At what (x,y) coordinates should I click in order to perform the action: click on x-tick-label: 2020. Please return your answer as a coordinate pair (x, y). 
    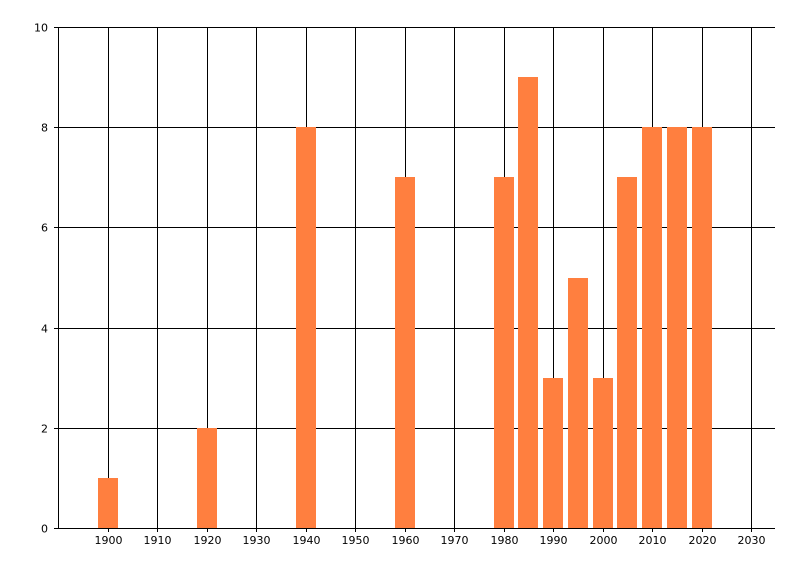
    Looking at the image, I should click on (703, 540).